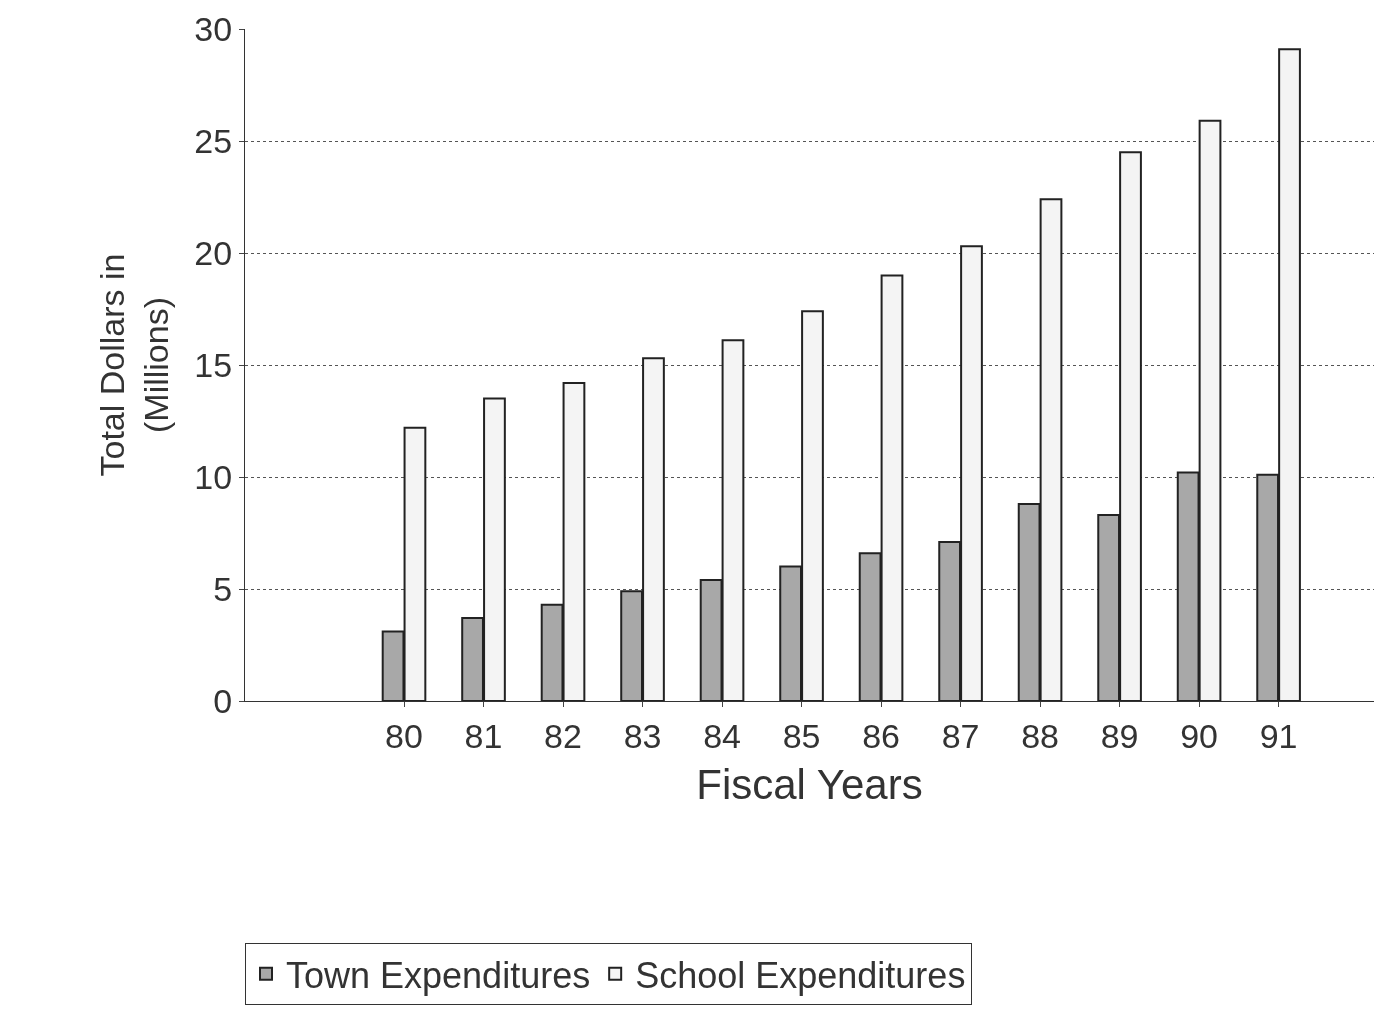  Describe the element at coordinates (809, 784) in the screenshot. I see `x-axis-title: Fiscal Years` at that location.